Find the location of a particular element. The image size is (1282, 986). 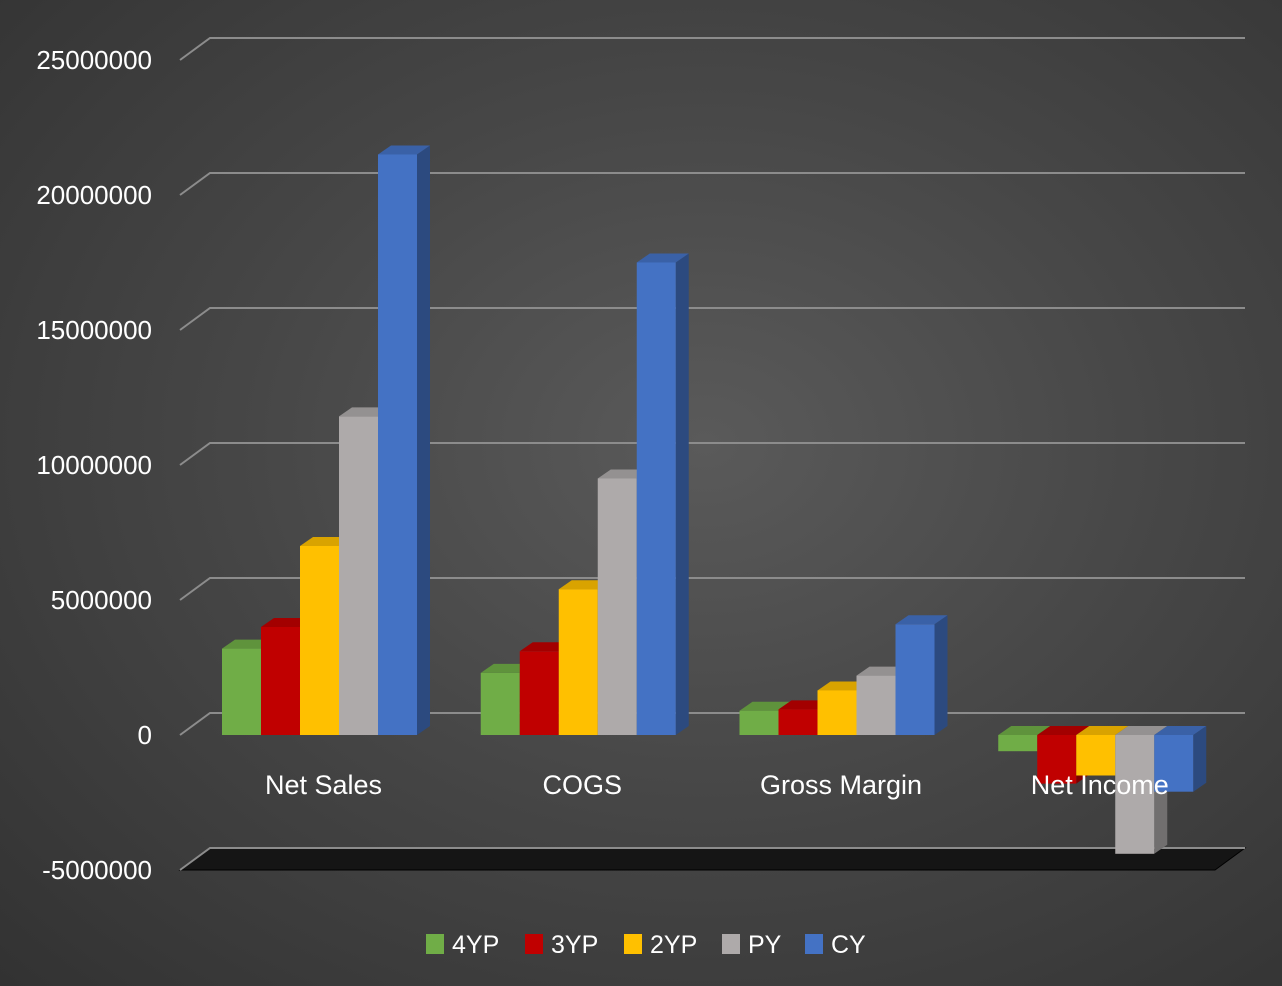

legend-item-2yp: 2YP is located at coordinates (660, 945).